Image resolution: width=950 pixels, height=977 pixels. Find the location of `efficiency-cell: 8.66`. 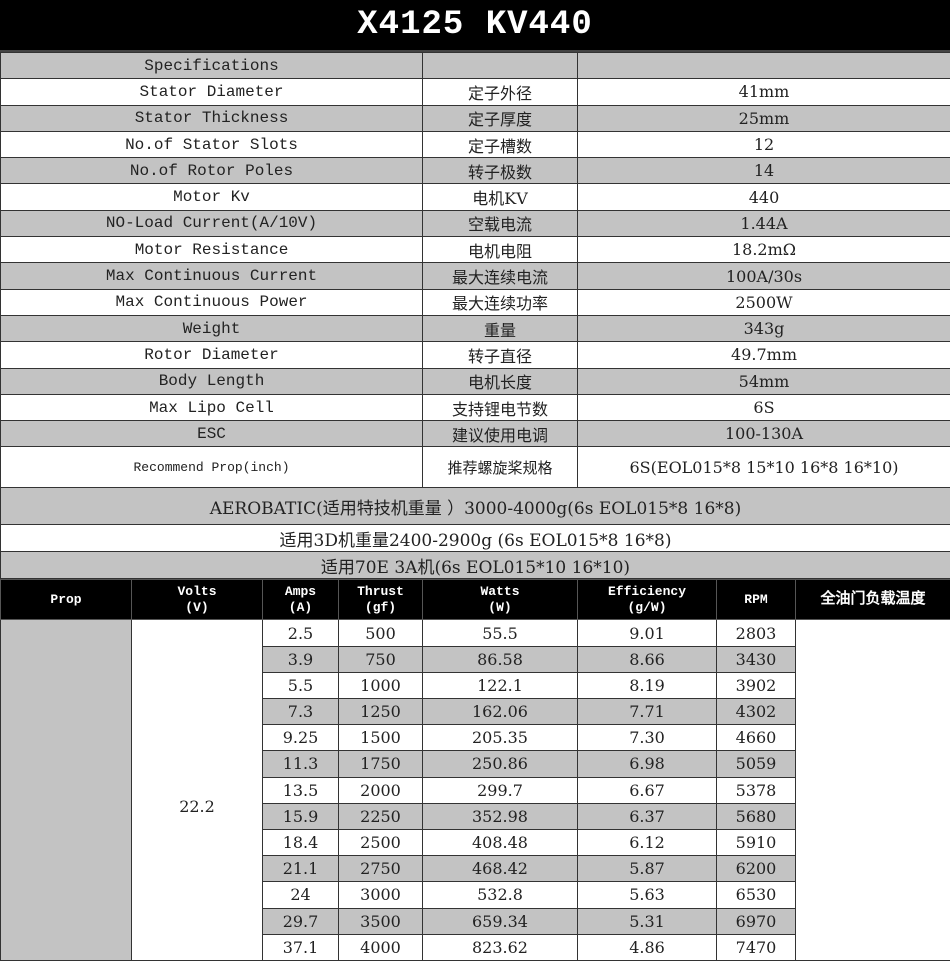

efficiency-cell: 8.66 is located at coordinates (647, 659).